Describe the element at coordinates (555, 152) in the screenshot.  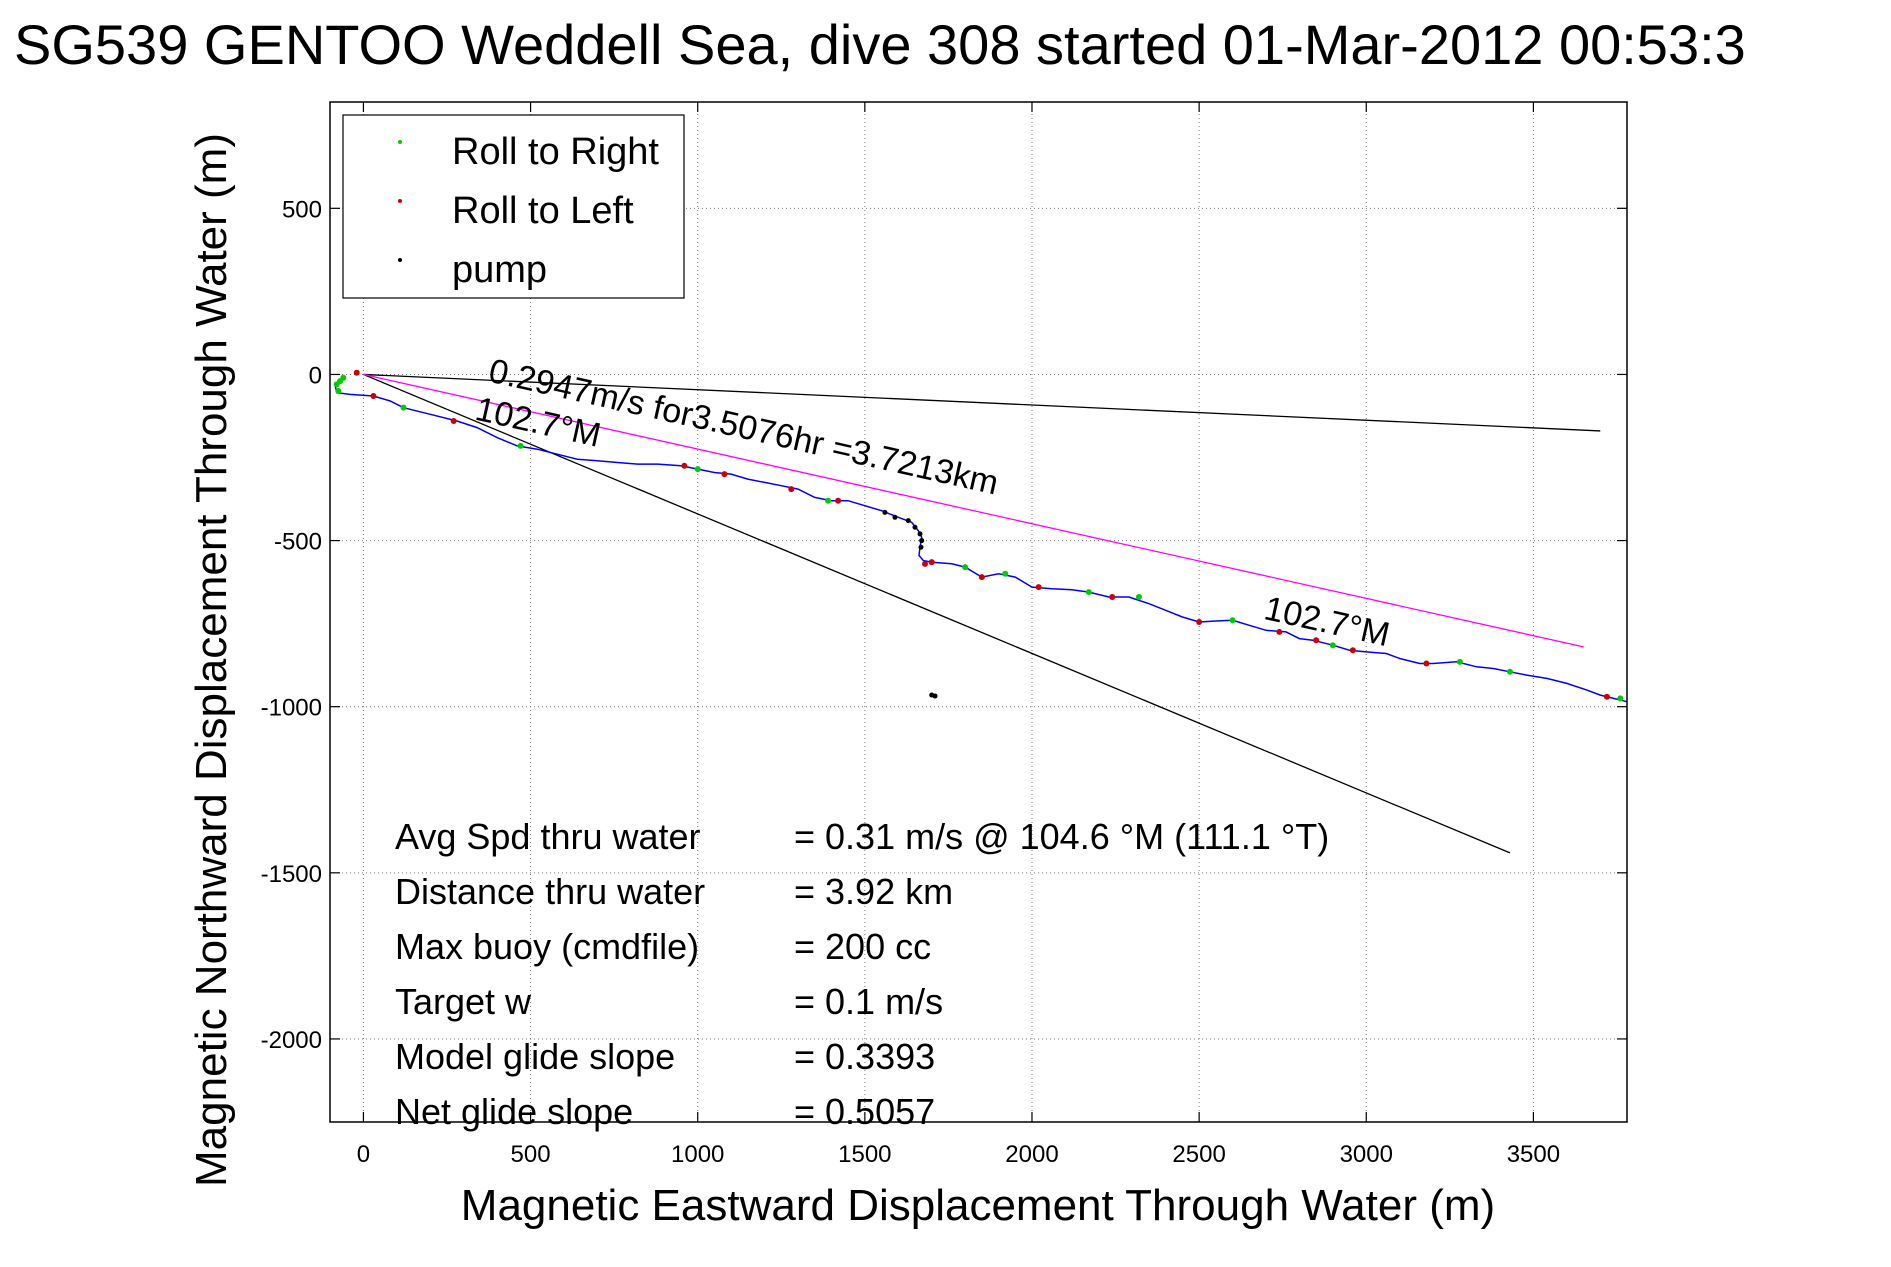
I see `legend-label: Roll to Right` at that location.